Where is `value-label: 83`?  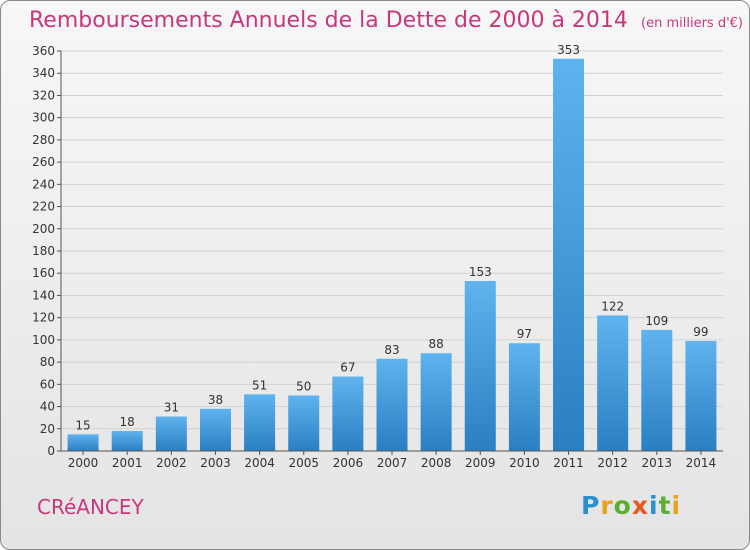
value-label: 83 is located at coordinates (391, 350).